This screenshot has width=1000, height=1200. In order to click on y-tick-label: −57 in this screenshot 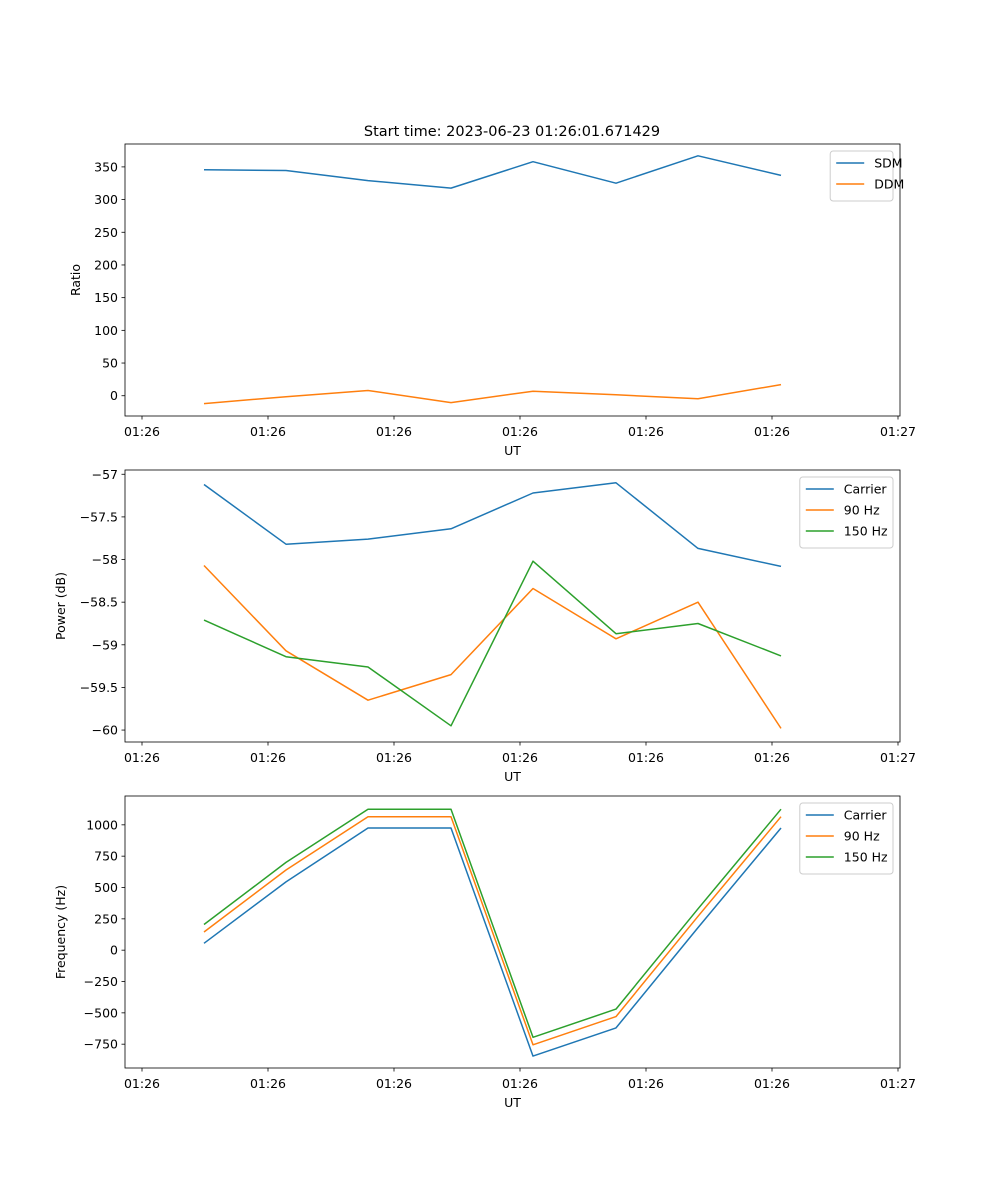, I will do `click(105, 474)`.